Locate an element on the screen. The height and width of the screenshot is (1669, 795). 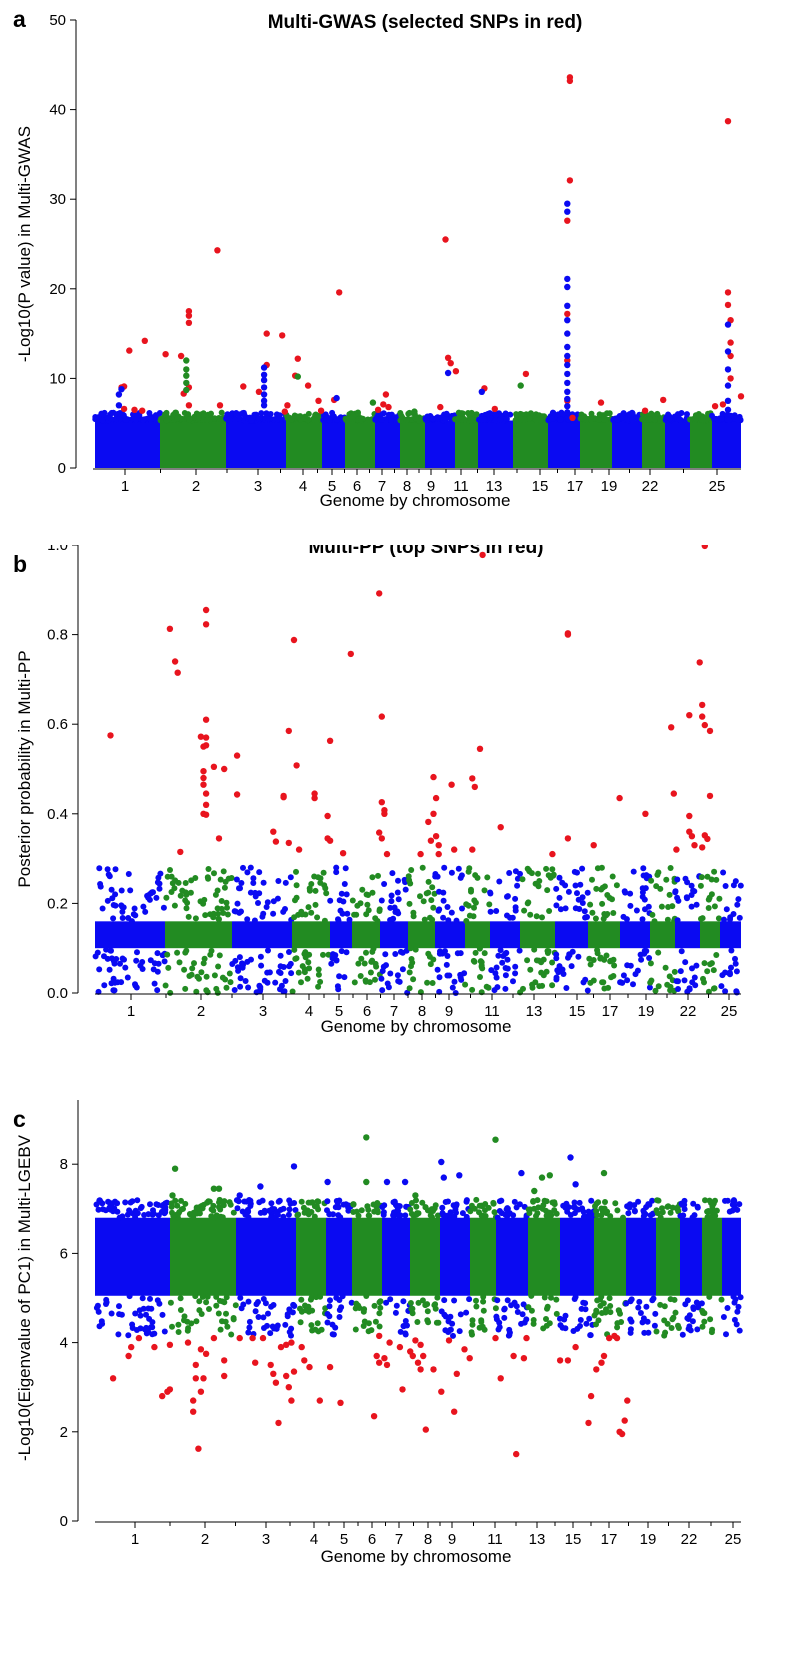
x-tick-label: 1 is located at coordinates (131, 1011).